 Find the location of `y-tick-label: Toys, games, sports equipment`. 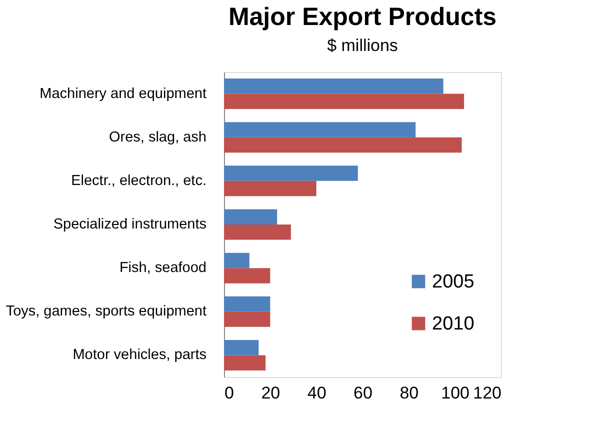

y-tick-label: Toys, games, sports equipment is located at coordinates (106, 312).